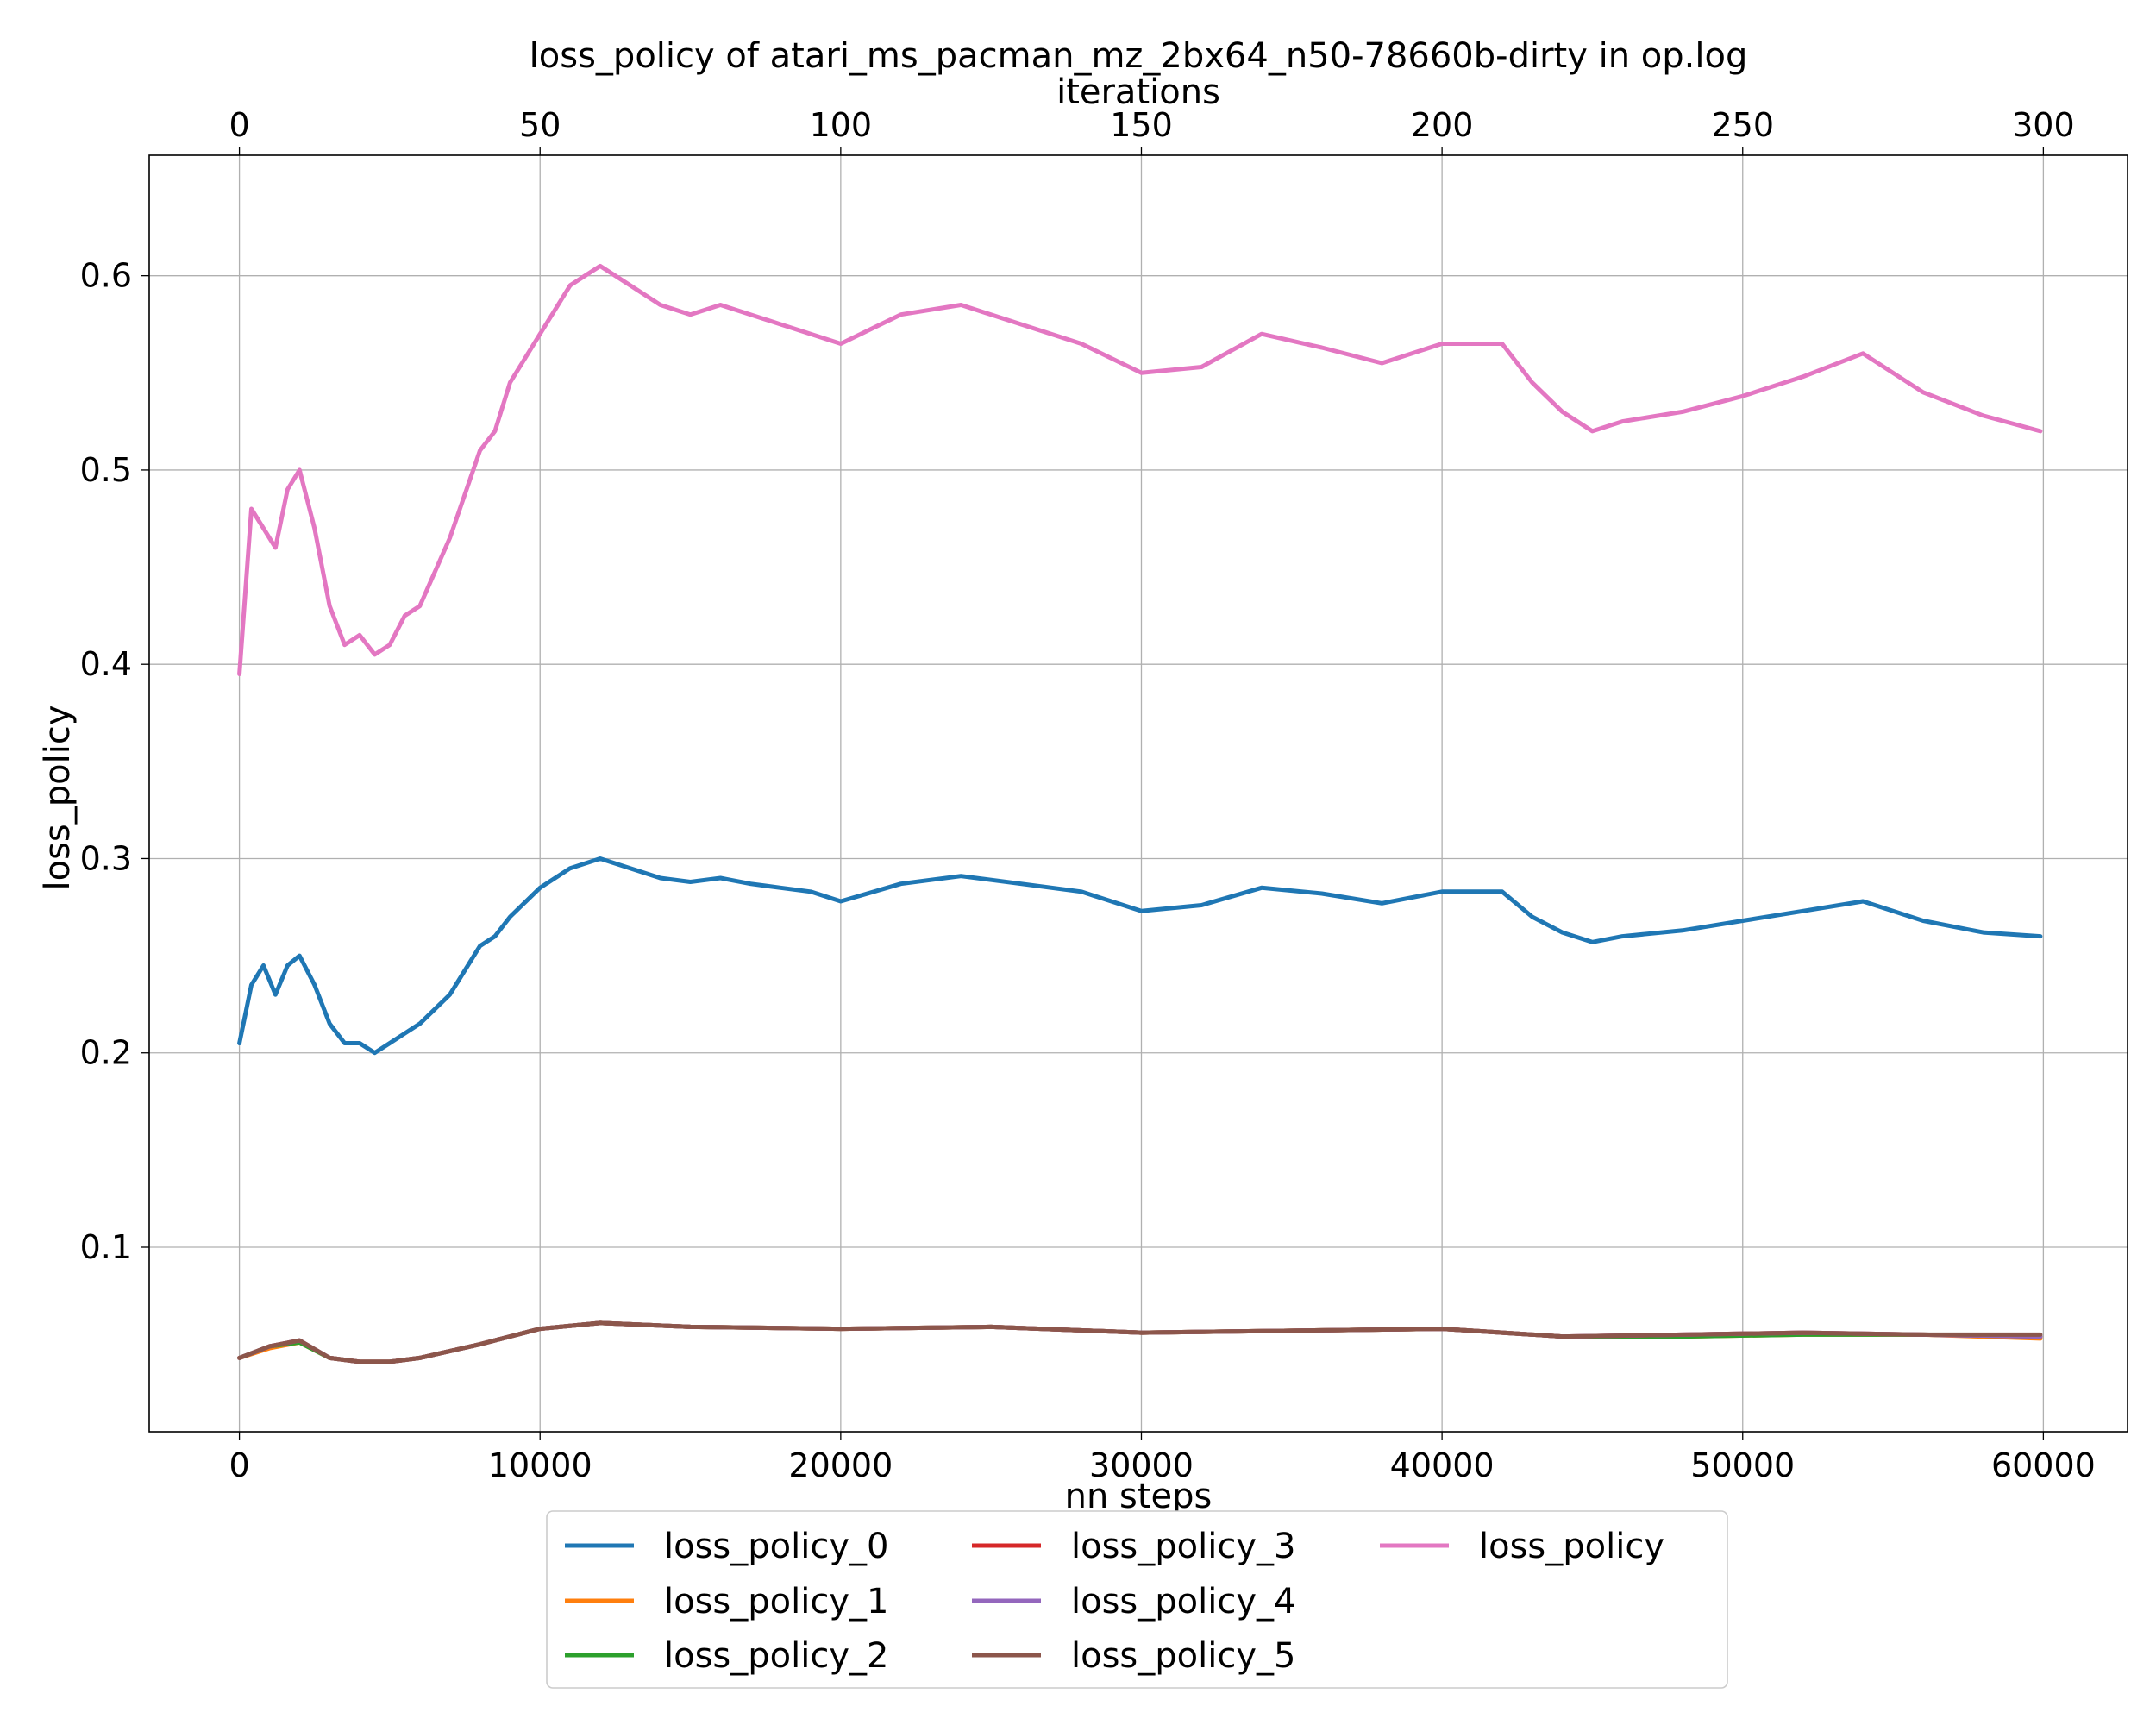  What do you see at coordinates (840, 1465) in the screenshot?
I see `x-tick-label: 20000` at bounding box center [840, 1465].